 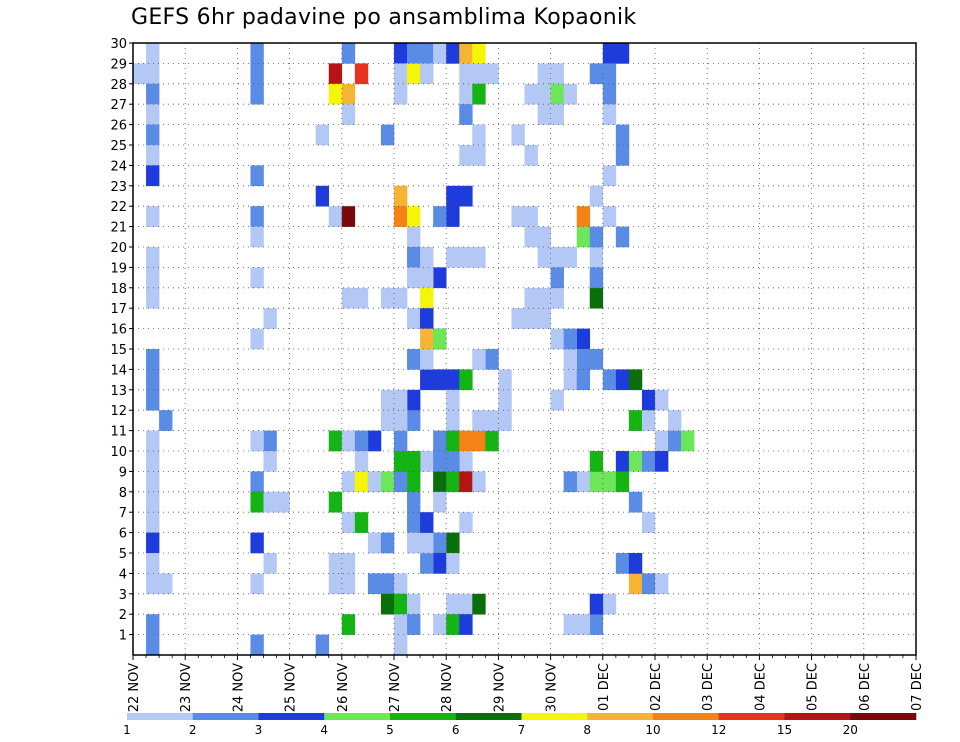 I want to click on y-tick-label: 23, so click(x=118, y=187).